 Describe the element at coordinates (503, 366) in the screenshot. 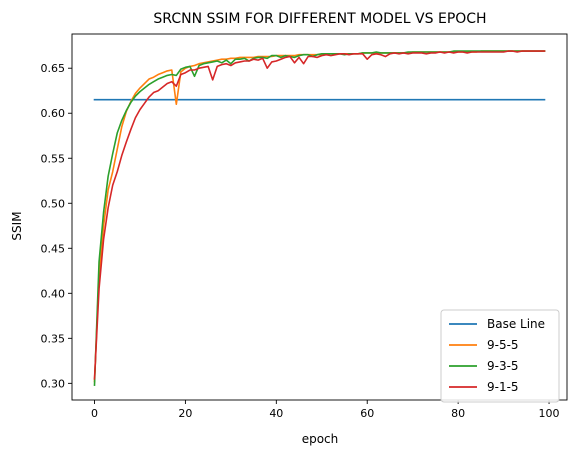

I see `legend-label: 9-3-5` at that location.